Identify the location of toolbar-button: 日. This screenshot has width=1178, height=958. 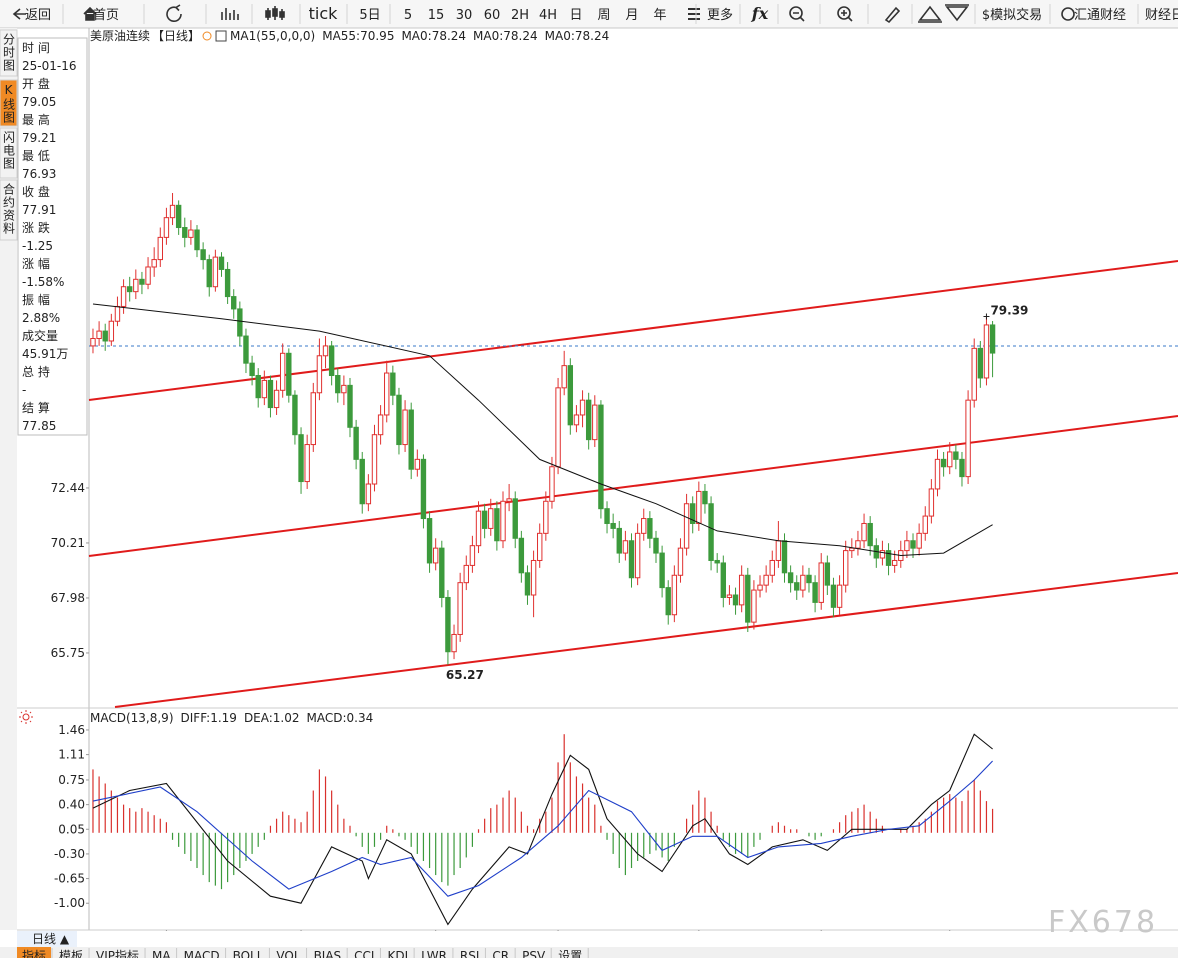
(575, 15).